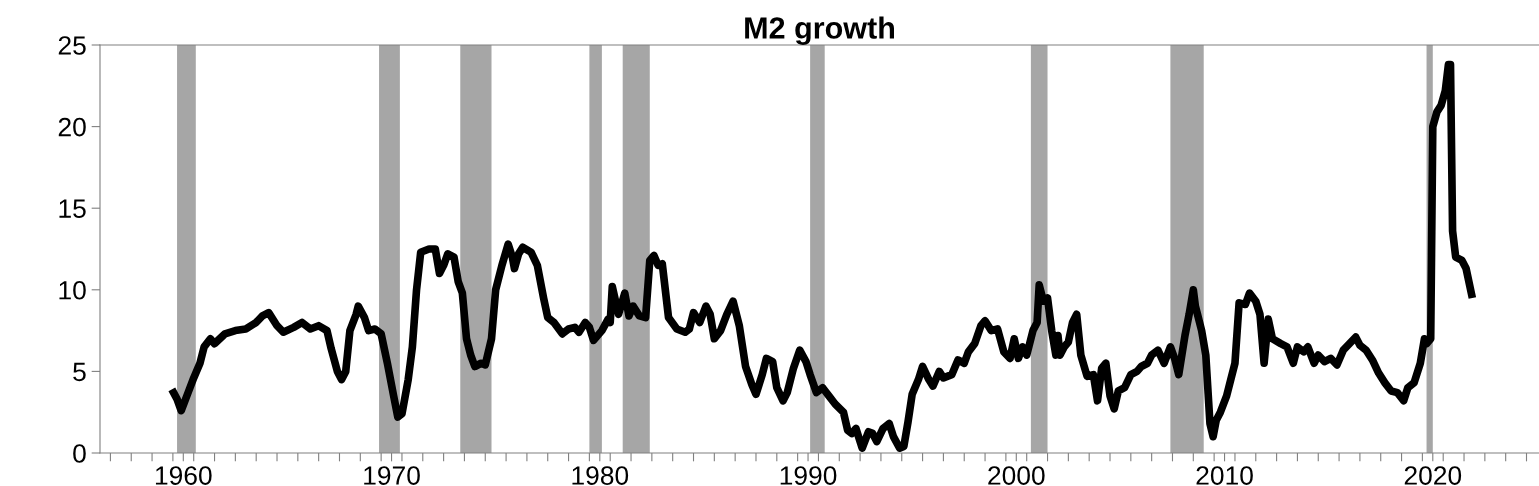  Describe the element at coordinates (392, 475) in the screenshot. I see `x-tick-label: 1970` at that location.